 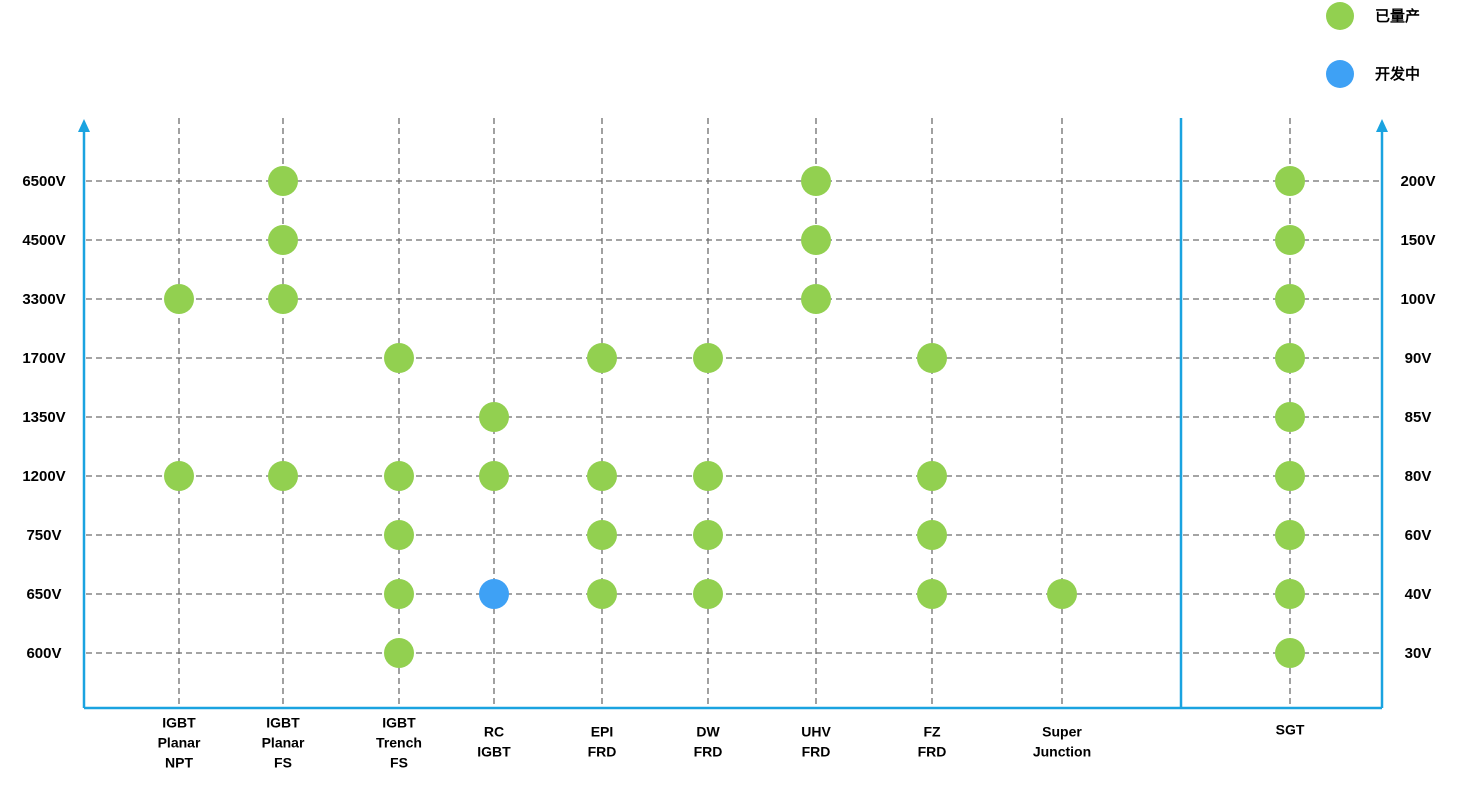 I want to click on column-label: FZ, so click(x=932, y=732).